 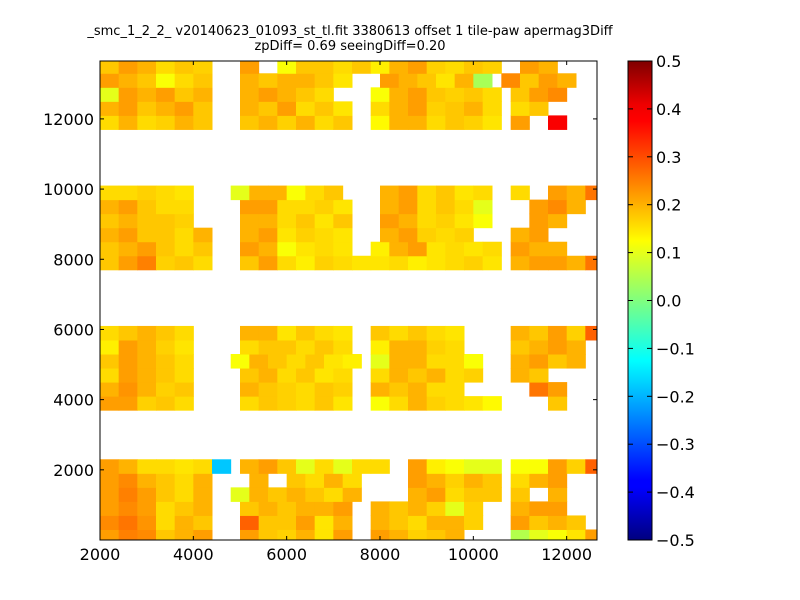 I want to click on colorbar-tick-label: −0.4, so click(x=675, y=492).